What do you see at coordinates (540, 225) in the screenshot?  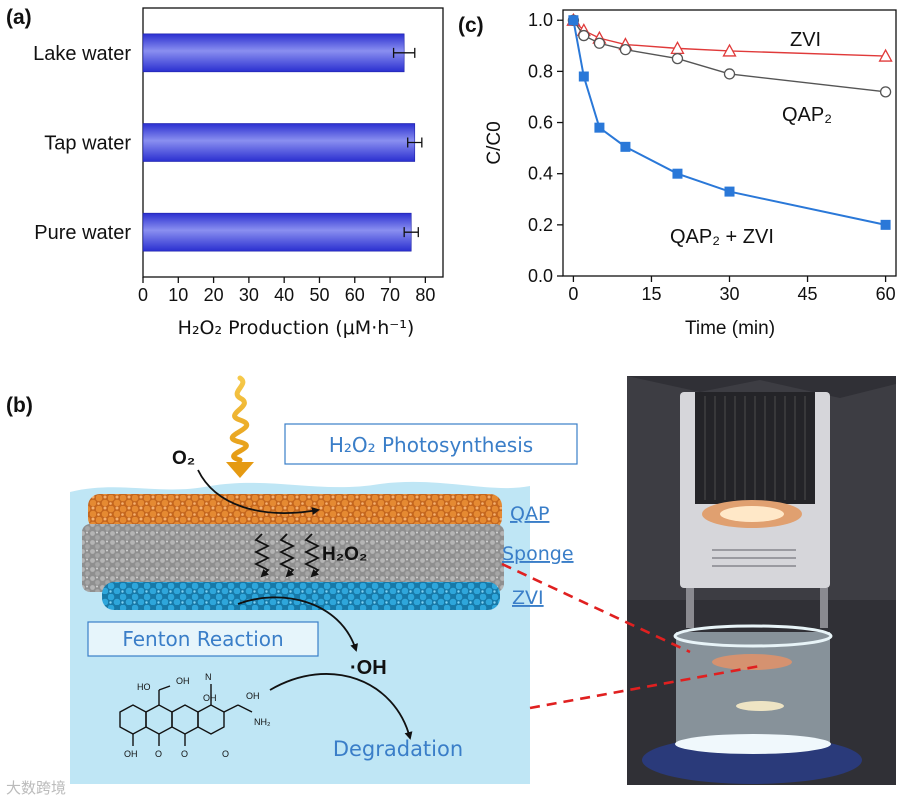 I see `c-y-tick-label-1: 0.2` at bounding box center [540, 225].